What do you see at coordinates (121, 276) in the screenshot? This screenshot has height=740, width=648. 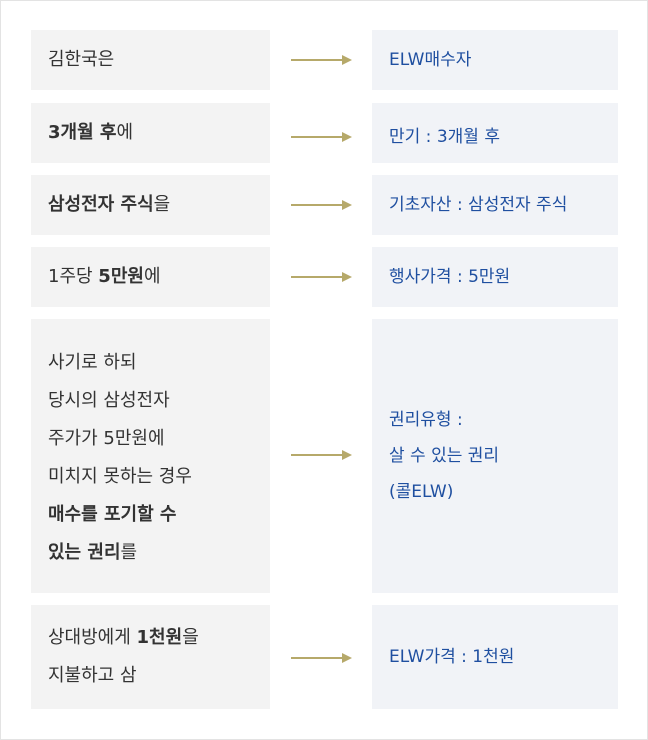 I see `text-segment-bold: 5만원` at bounding box center [121, 276].